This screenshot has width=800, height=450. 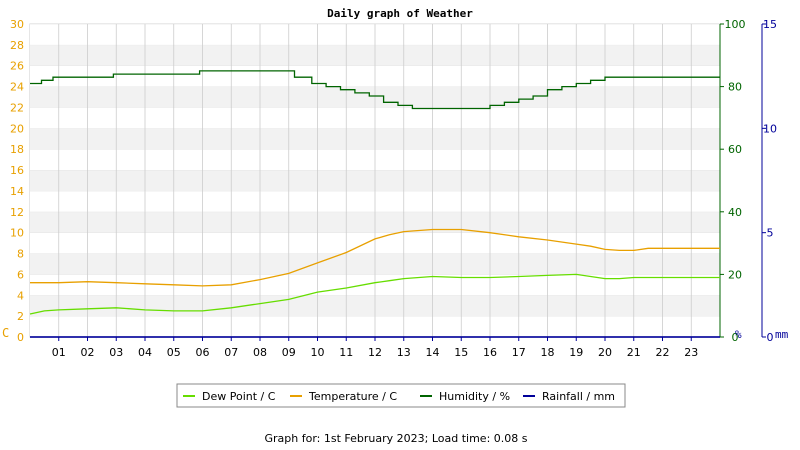 I want to click on x-tick-label: 01, so click(x=59, y=352).